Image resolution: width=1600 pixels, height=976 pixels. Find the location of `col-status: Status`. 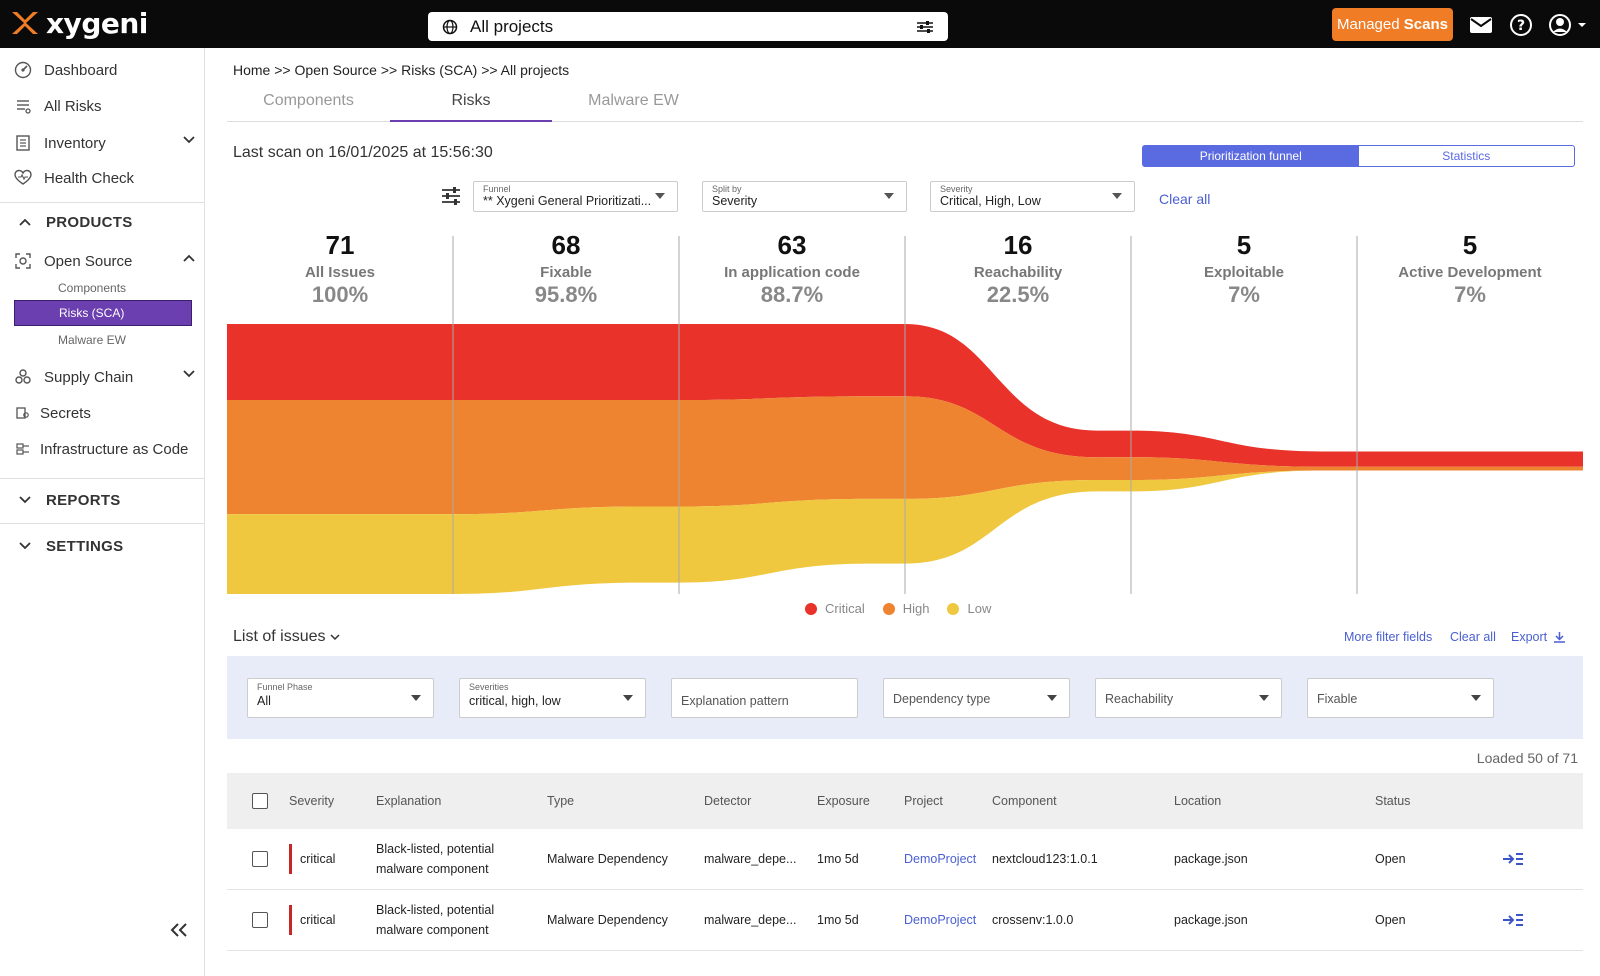

col-status: Status is located at coordinates (1393, 801).